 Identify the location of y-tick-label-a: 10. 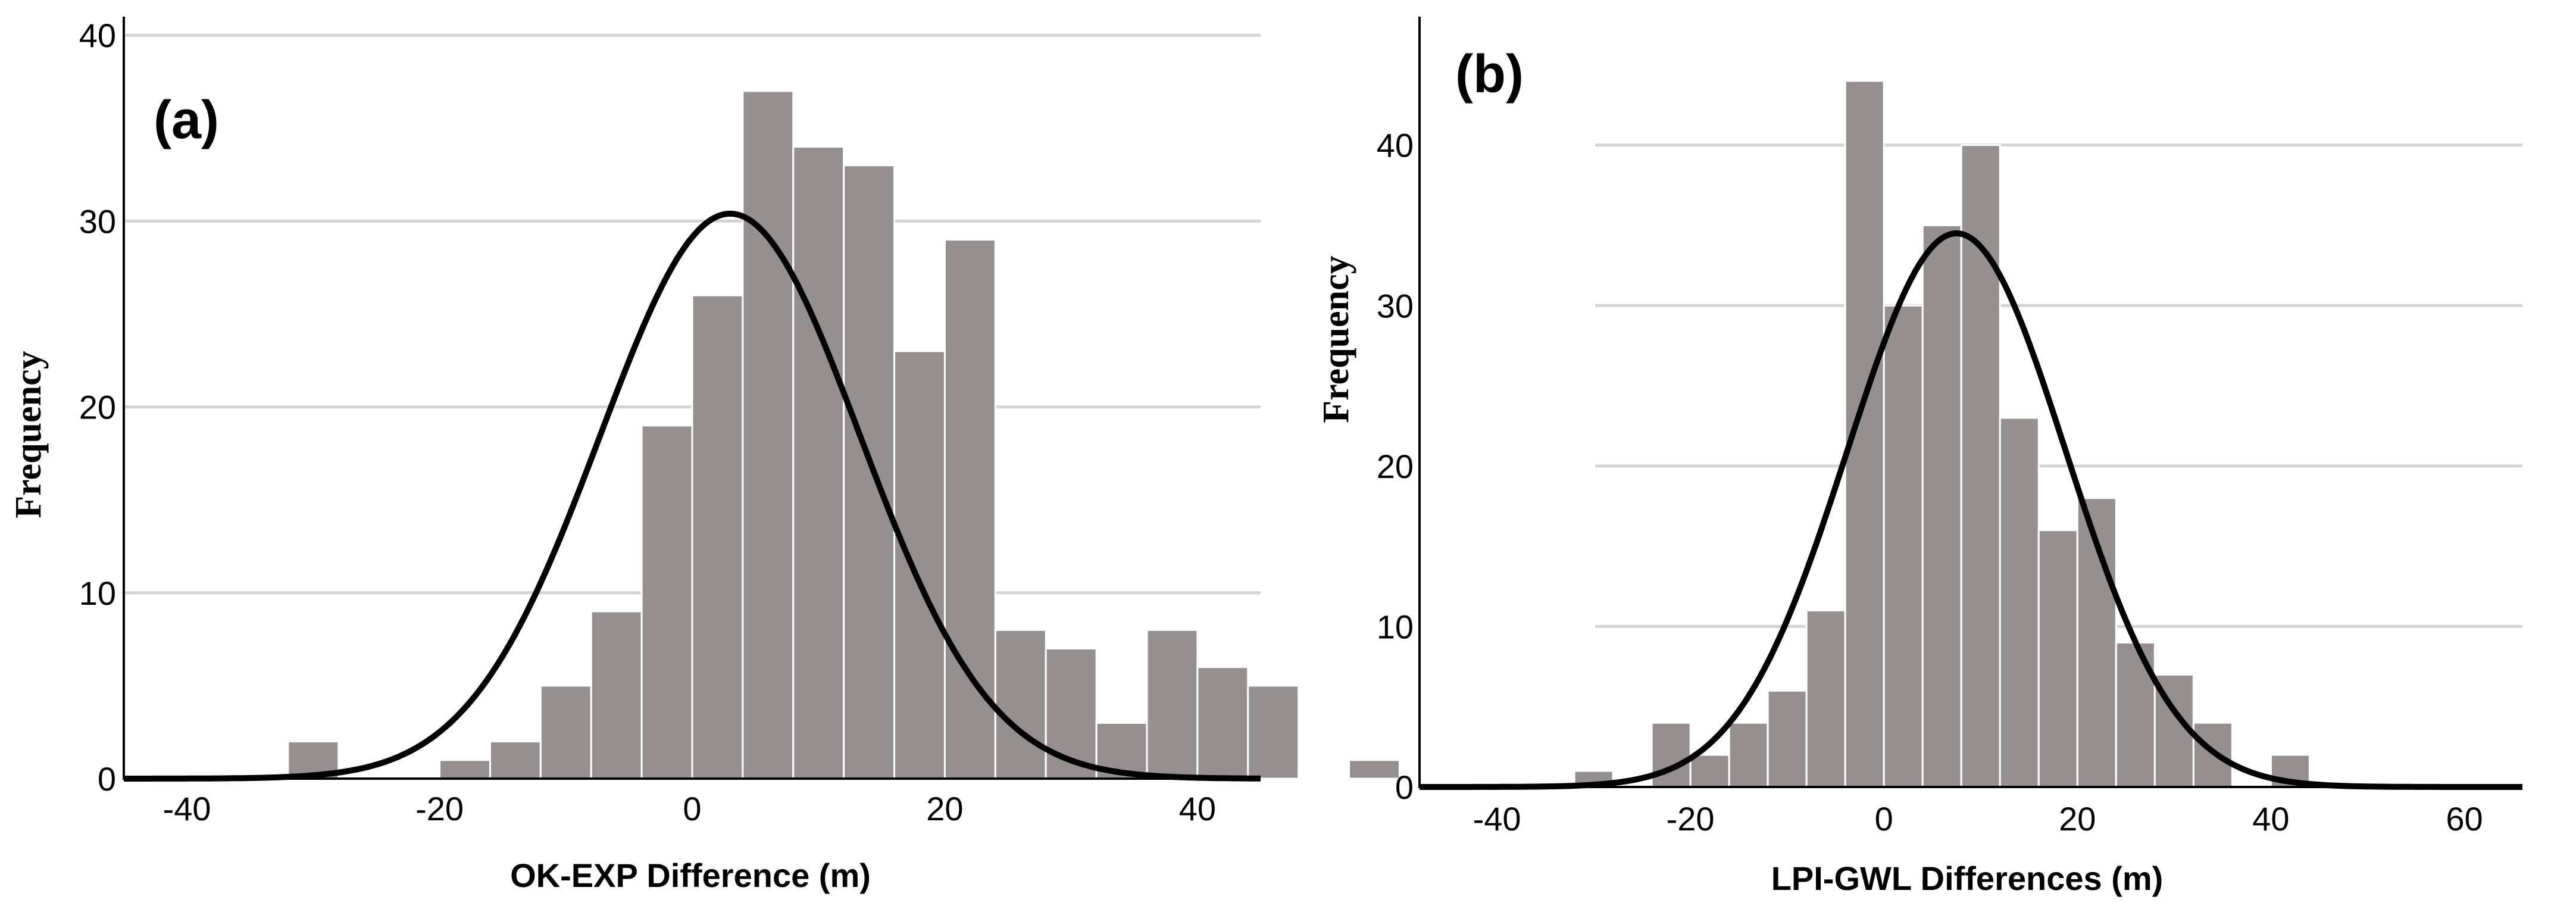
(97, 593).